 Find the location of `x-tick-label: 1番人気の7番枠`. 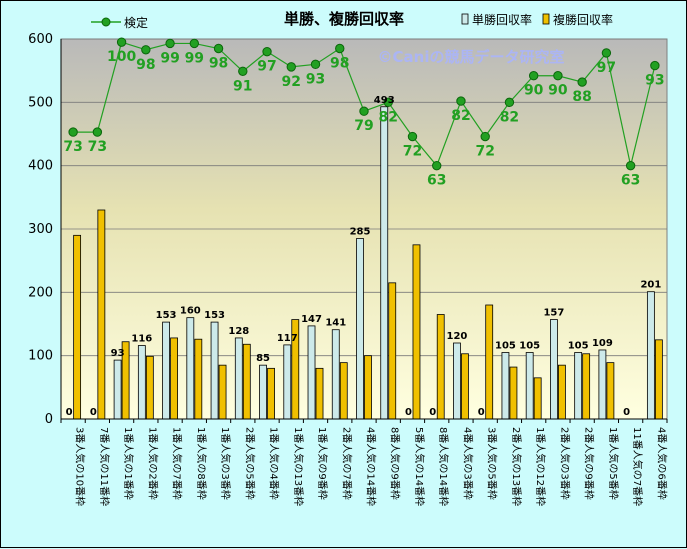

x-tick-label: 1番人気の7番枠 is located at coordinates (177, 463).